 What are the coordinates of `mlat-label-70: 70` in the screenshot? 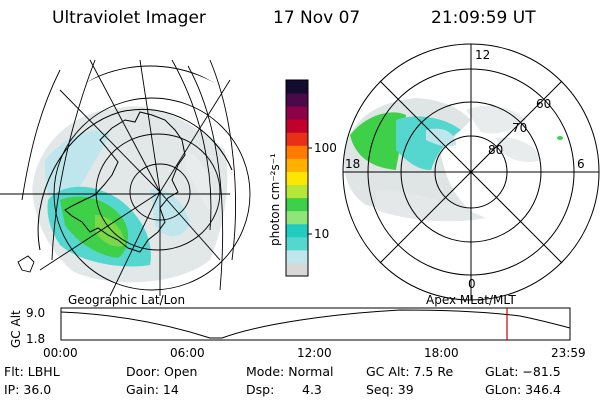 It's located at (519, 128).